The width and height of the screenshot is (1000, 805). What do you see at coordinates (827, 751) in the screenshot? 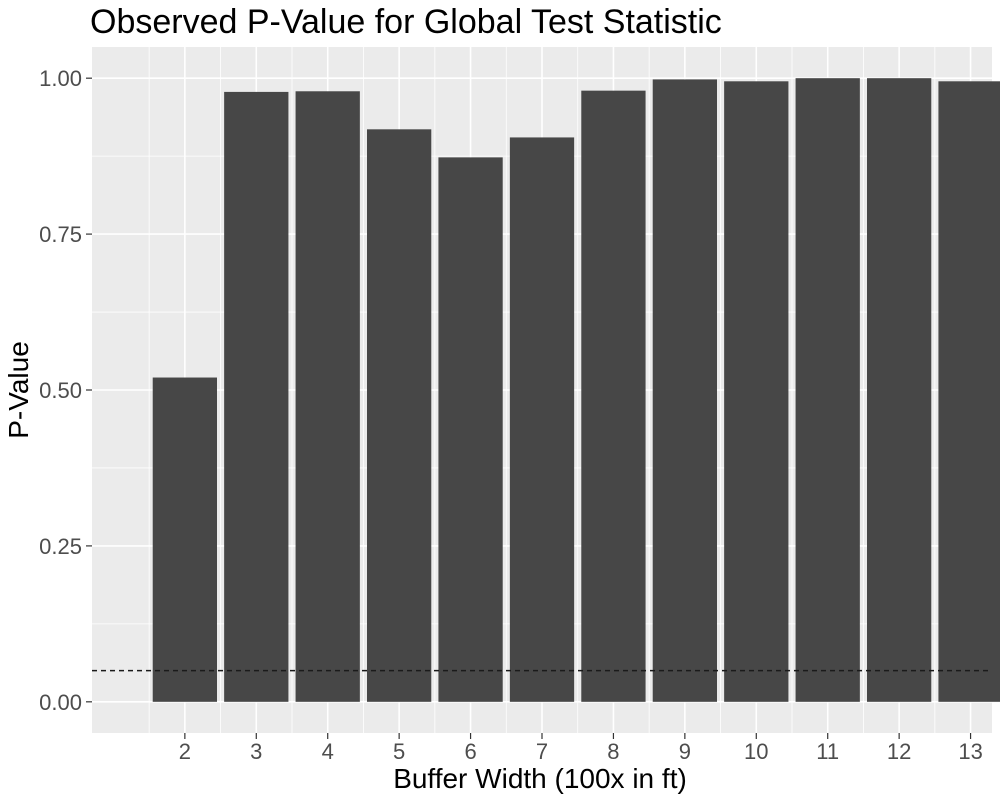
I see `x-tick-label: 11` at bounding box center [827, 751].